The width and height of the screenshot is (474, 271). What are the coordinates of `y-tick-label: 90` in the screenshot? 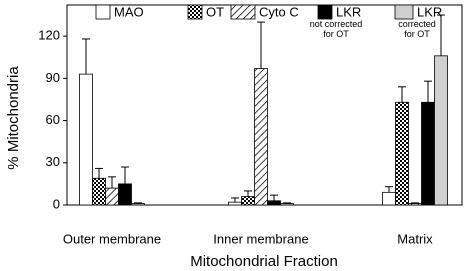 It's located at (53, 77).